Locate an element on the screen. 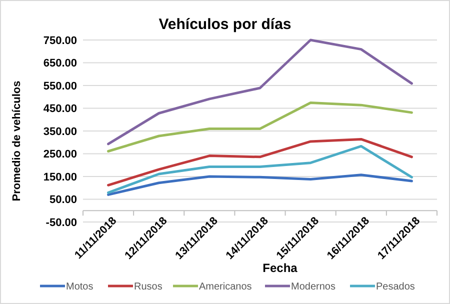 Image resolution: width=450 pixels, height=304 pixels. y-tick-label: 450.00 is located at coordinates (60, 109).